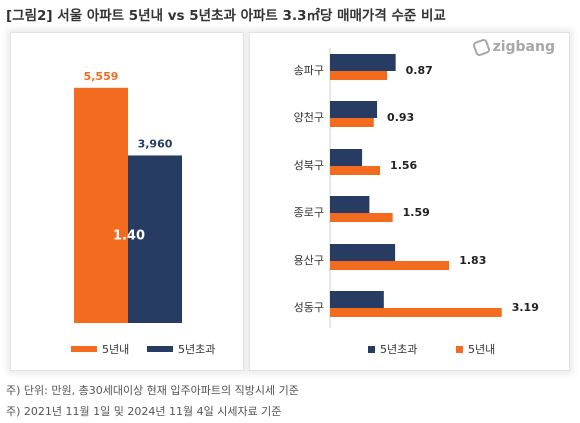 The height and width of the screenshot is (423, 580). What do you see at coordinates (523, 47) in the screenshot?
I see `logo-text: zigbang` at bounding box center [523, 47].